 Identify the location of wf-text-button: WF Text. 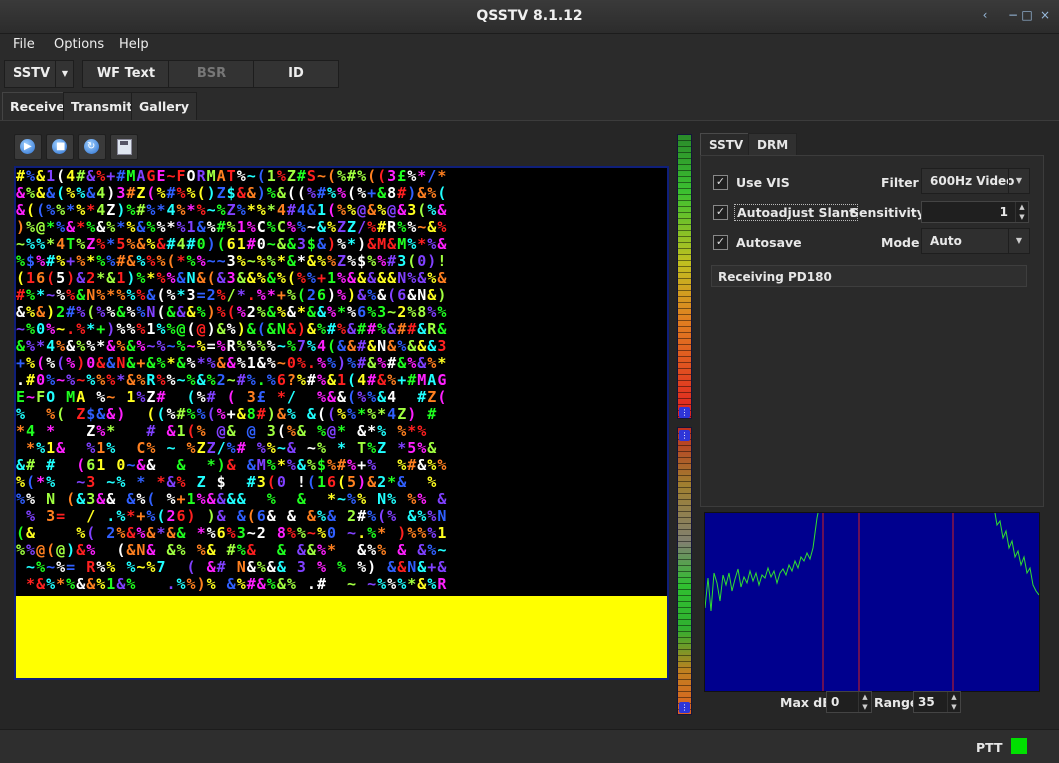
(126, 74).